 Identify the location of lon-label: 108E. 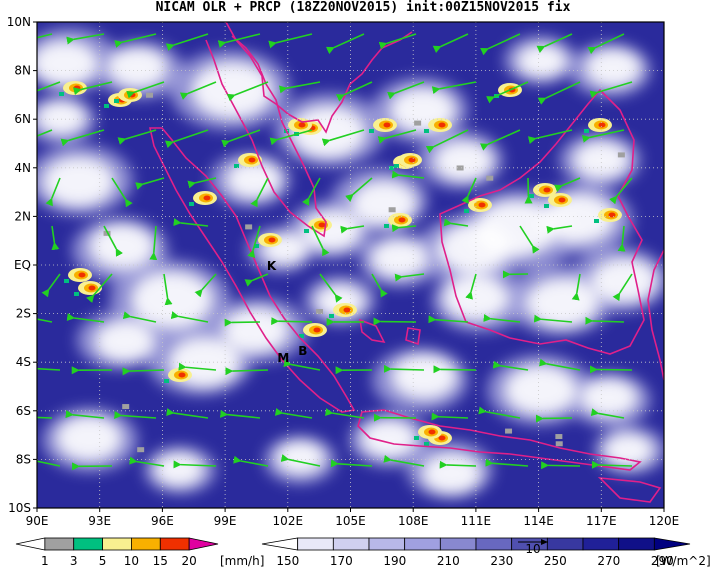
(413, 521).